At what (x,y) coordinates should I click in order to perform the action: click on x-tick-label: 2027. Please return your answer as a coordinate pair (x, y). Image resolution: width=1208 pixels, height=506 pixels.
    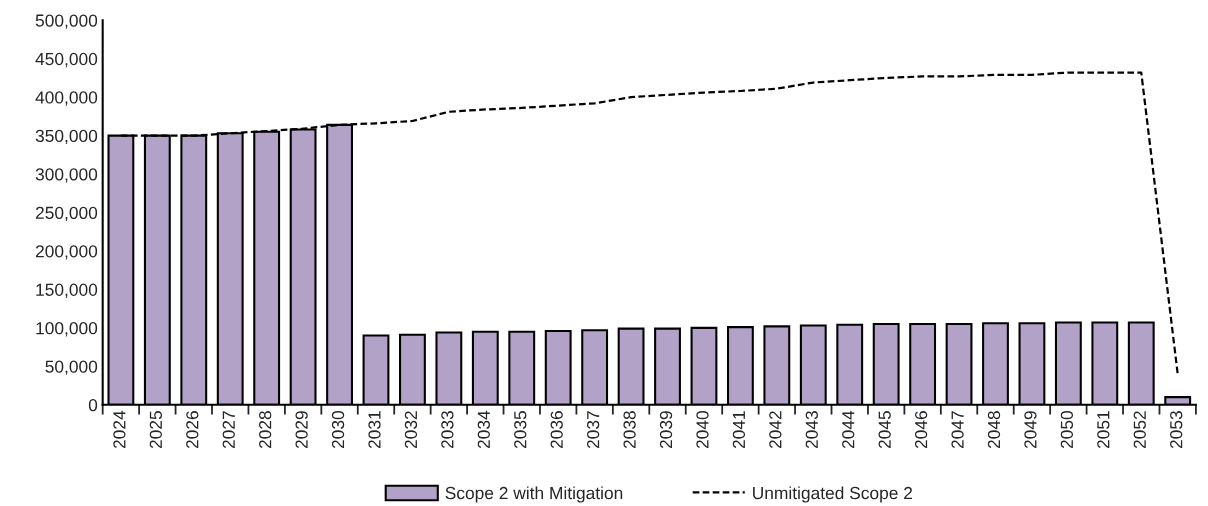
    Looking at the image, I should click on (228, 430).